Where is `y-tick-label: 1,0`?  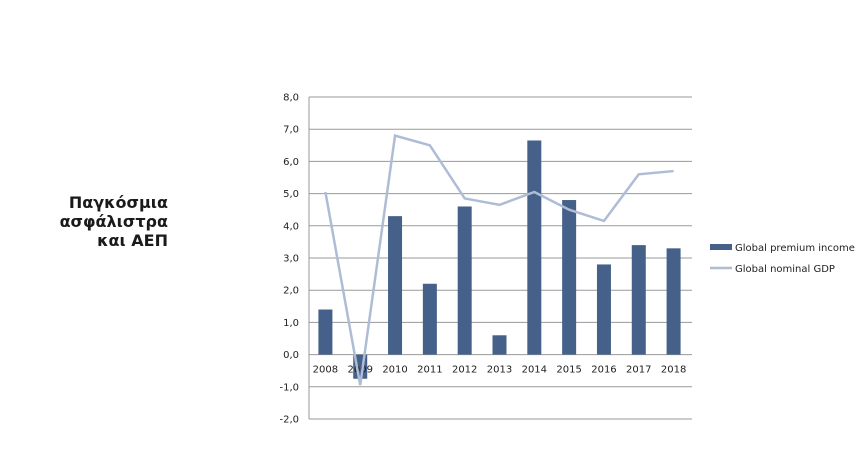 y-tick-label: 1,0 is located at coordinates (291, 323).